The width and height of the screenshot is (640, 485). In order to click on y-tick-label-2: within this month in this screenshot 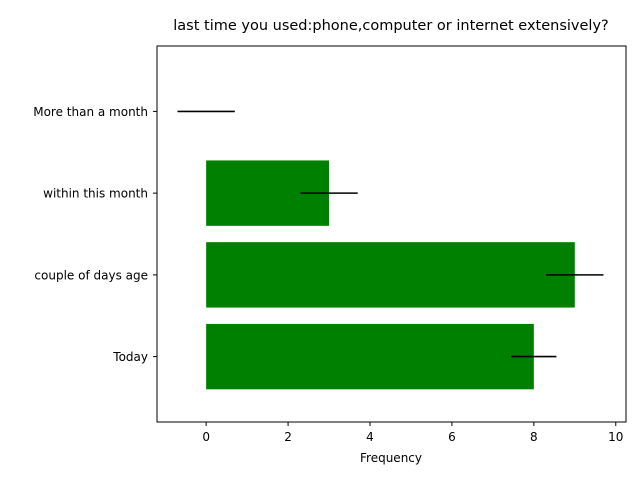, I will do `click(95, 194)`.